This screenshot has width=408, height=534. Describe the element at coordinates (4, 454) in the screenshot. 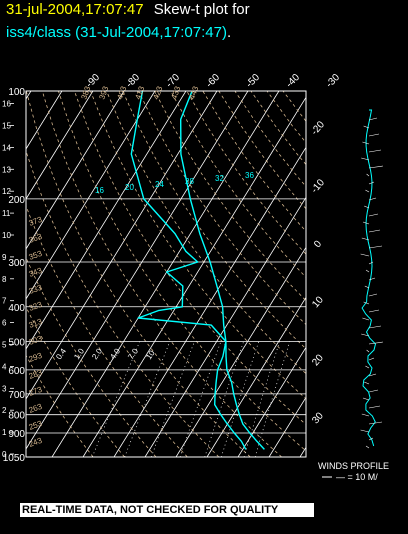

I see `height-tick-label: 0` at that location.